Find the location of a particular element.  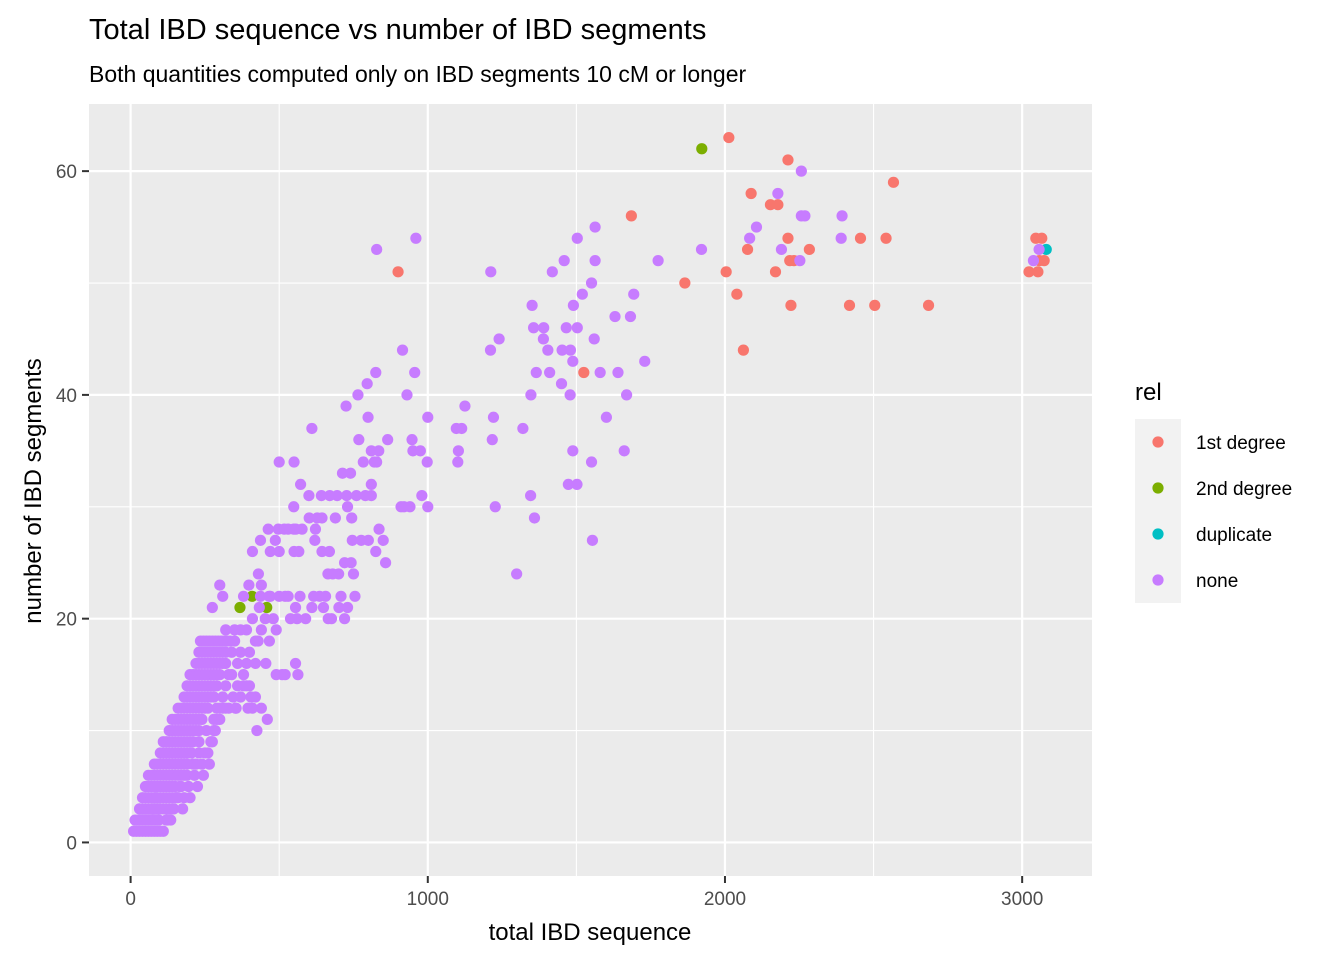

legend-label: 2nd degree is located at coordinates (1244, 489).